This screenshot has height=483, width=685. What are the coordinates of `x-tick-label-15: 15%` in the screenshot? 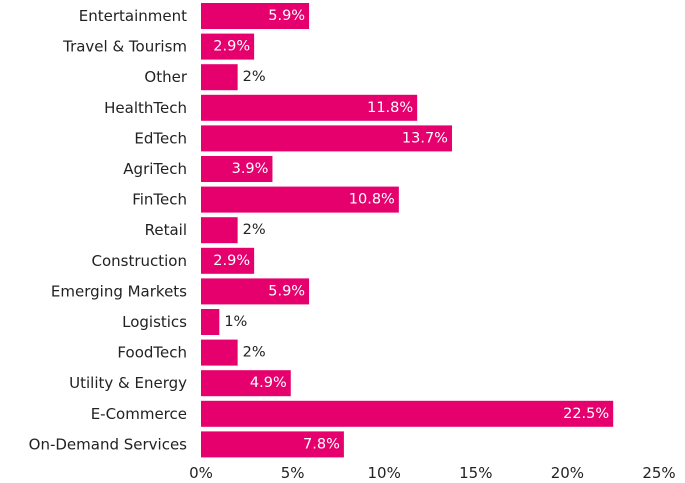 It's located at (475, 473).